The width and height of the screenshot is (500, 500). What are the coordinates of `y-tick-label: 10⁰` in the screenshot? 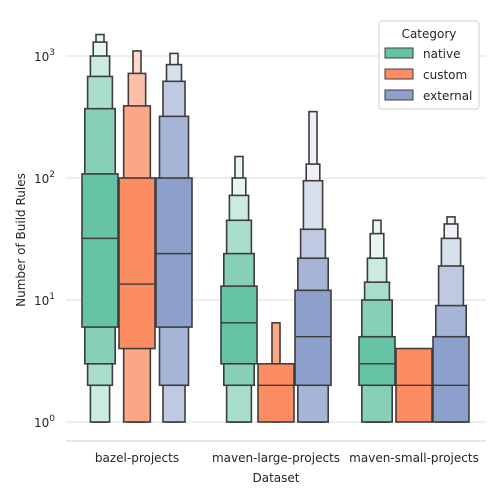 It's located at (44, 422).